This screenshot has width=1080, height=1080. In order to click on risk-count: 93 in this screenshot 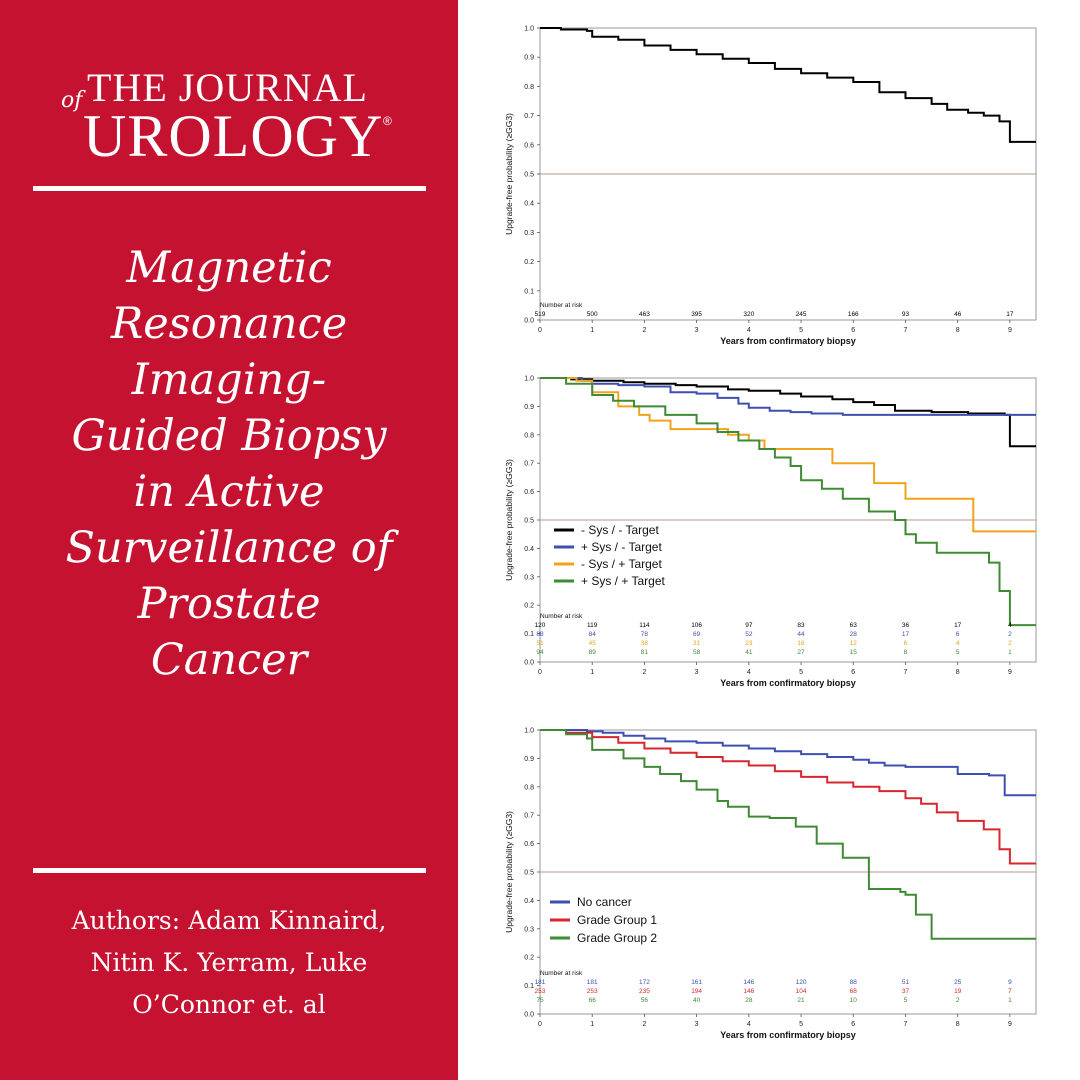, I will do `click(906, 314)`.